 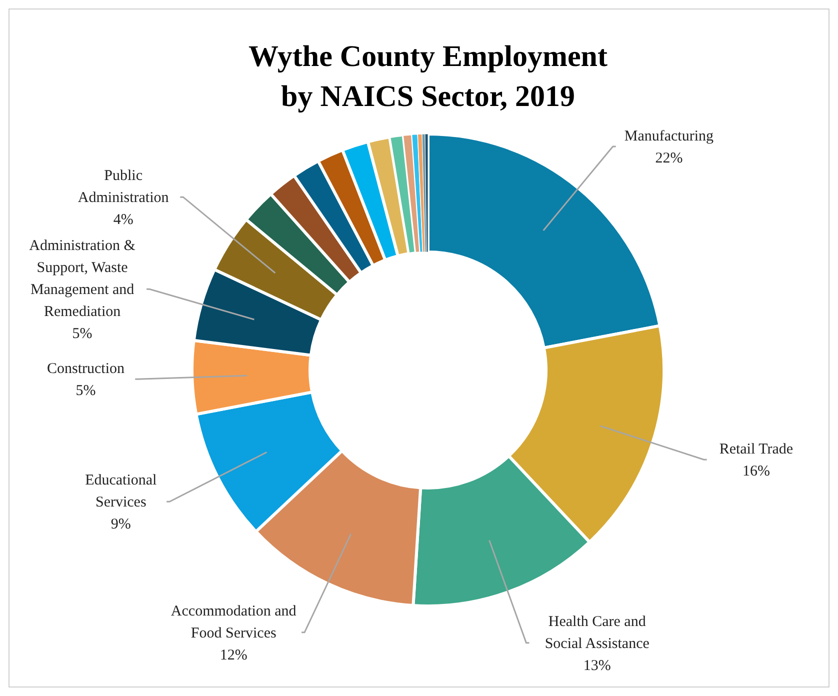 What do you see at coordinates (82, 279) in the screenshot?
I see `slice-label: Administration & Support, Waste Management and Remediation` at bounding box center [82, 279].